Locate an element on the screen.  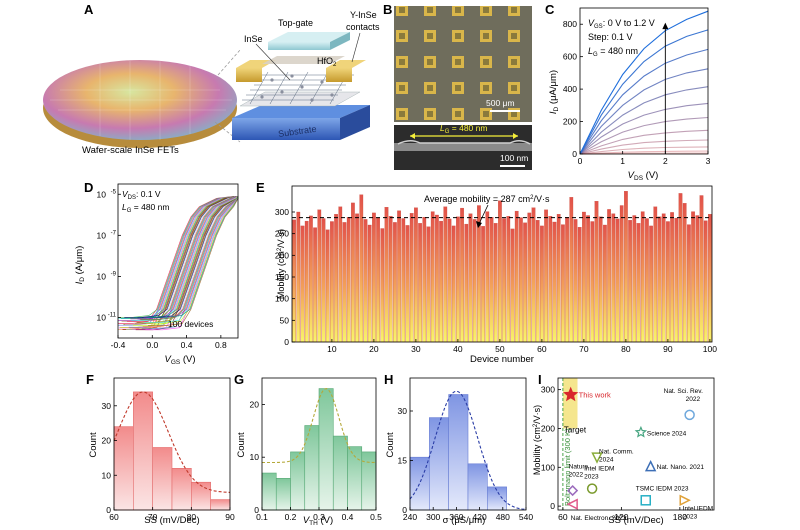
c-ylabel: ID (μA/μm) is located at coordinates (554, 92).